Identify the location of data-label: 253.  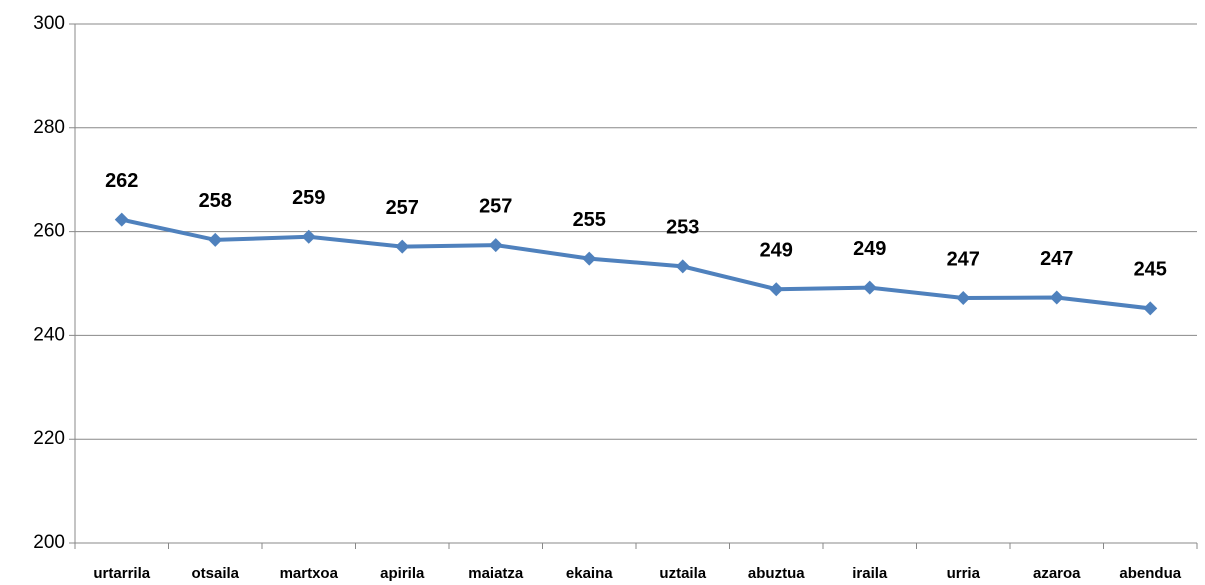
(682, 228).